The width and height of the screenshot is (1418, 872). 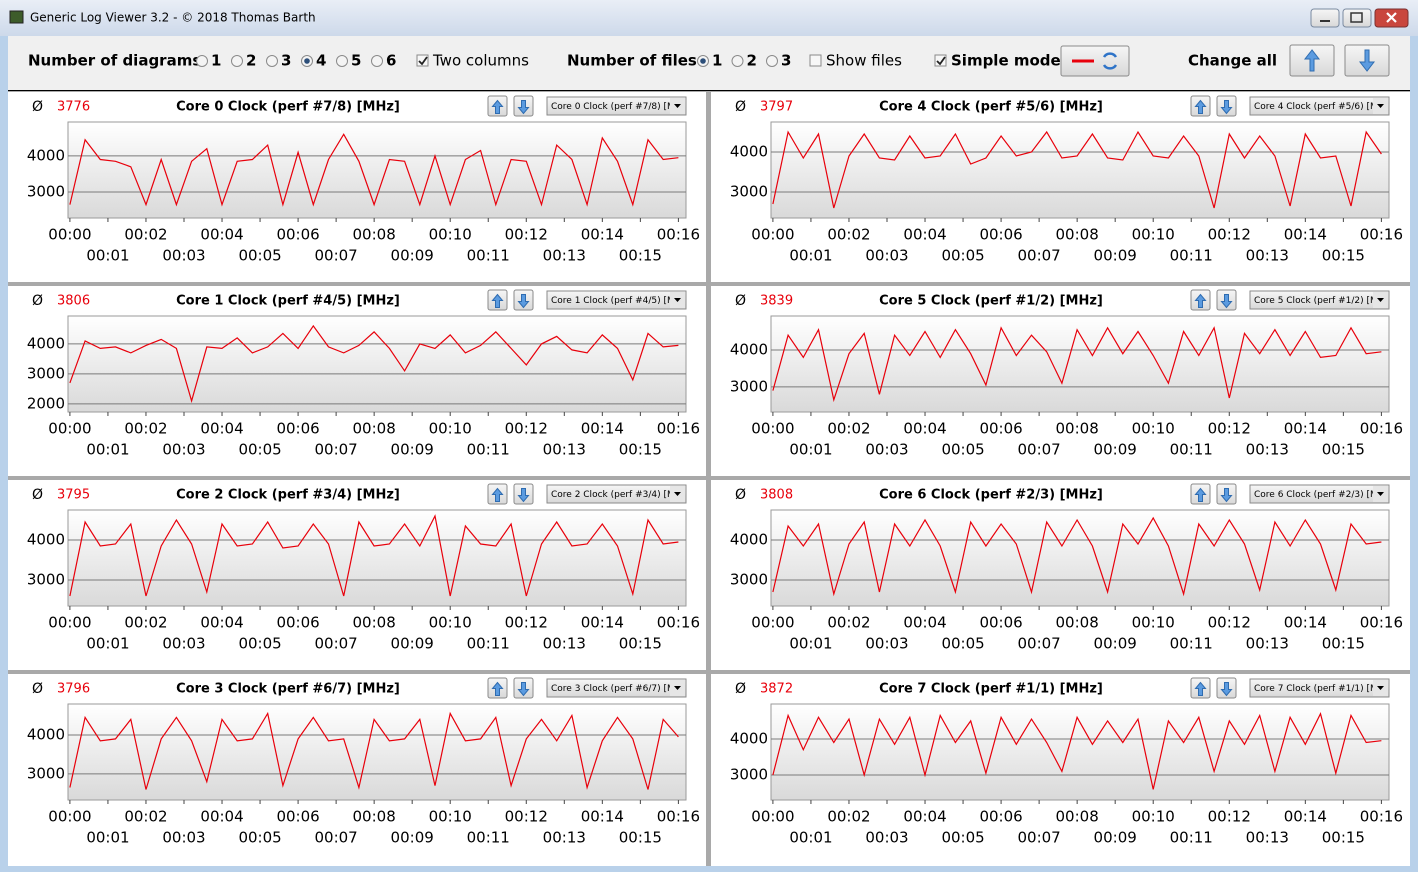 What do you see at coordinates (1316, 107) in the screenshot?
I see `channel-dropdown-text: Core 4 Clock (perf #5/6) [M` at bounding box center [1316, 107].